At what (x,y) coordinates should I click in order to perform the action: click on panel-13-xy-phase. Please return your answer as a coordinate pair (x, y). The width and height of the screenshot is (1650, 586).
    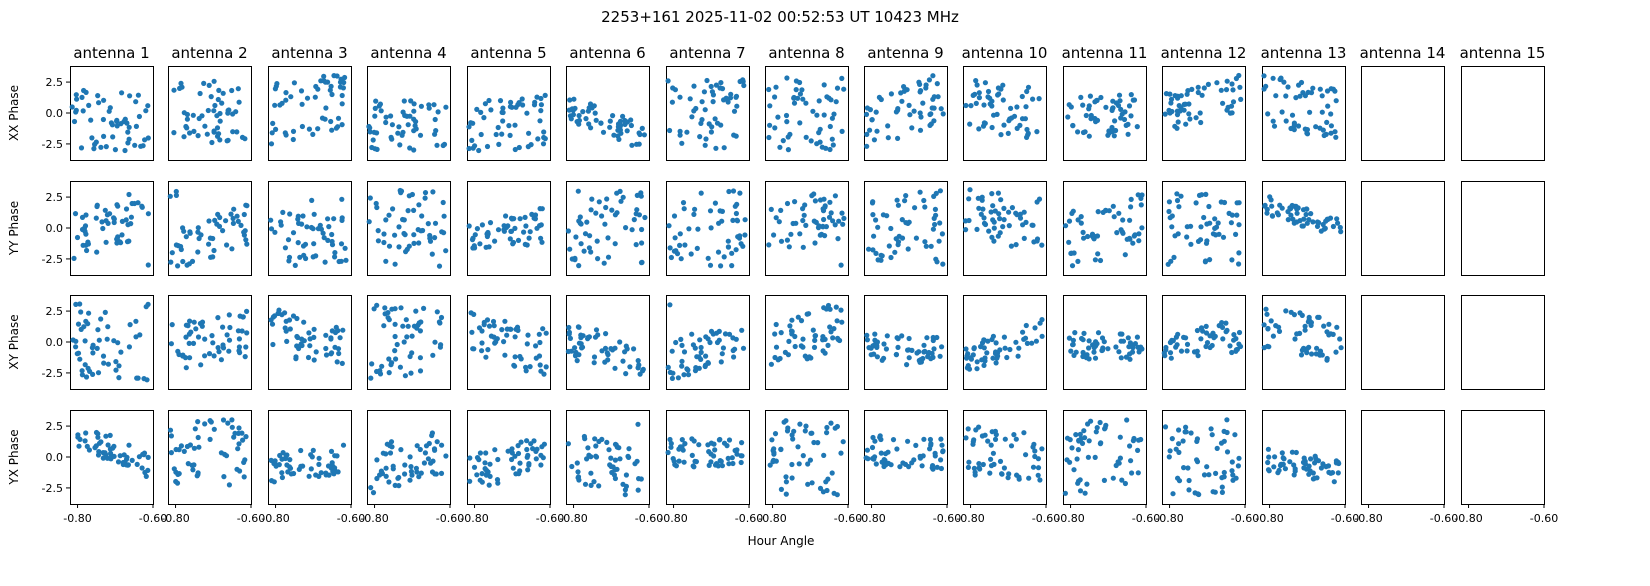
    Looking at the image, I should click on (1303, 342).